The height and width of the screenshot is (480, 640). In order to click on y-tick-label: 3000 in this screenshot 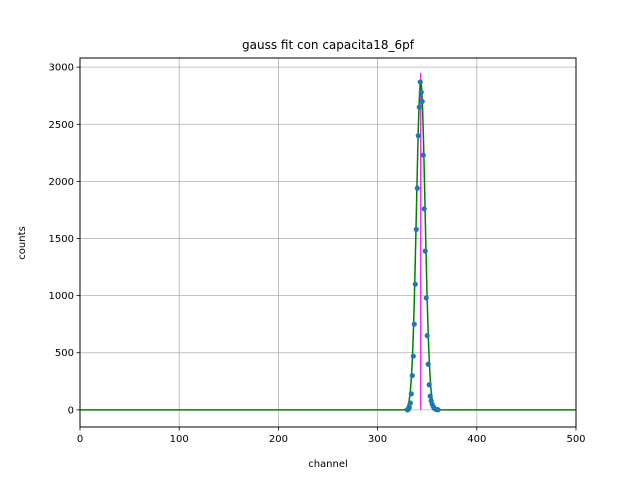, I will do `click(61, 68)`.